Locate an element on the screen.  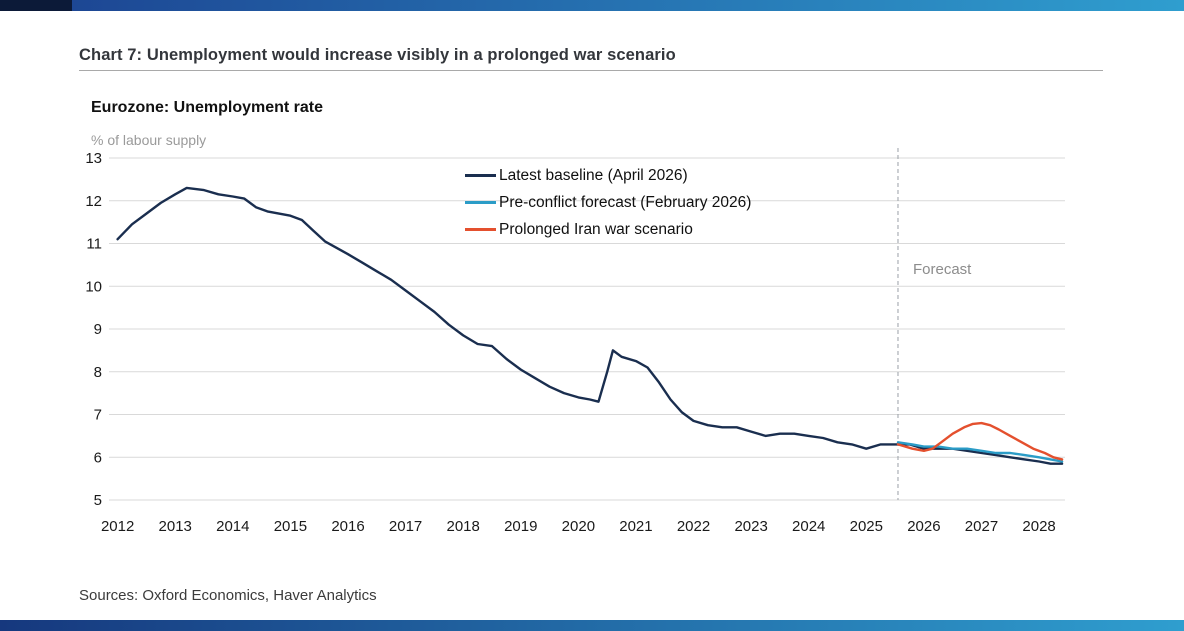
svg-text: 12 is located at coordinates (93, 201).